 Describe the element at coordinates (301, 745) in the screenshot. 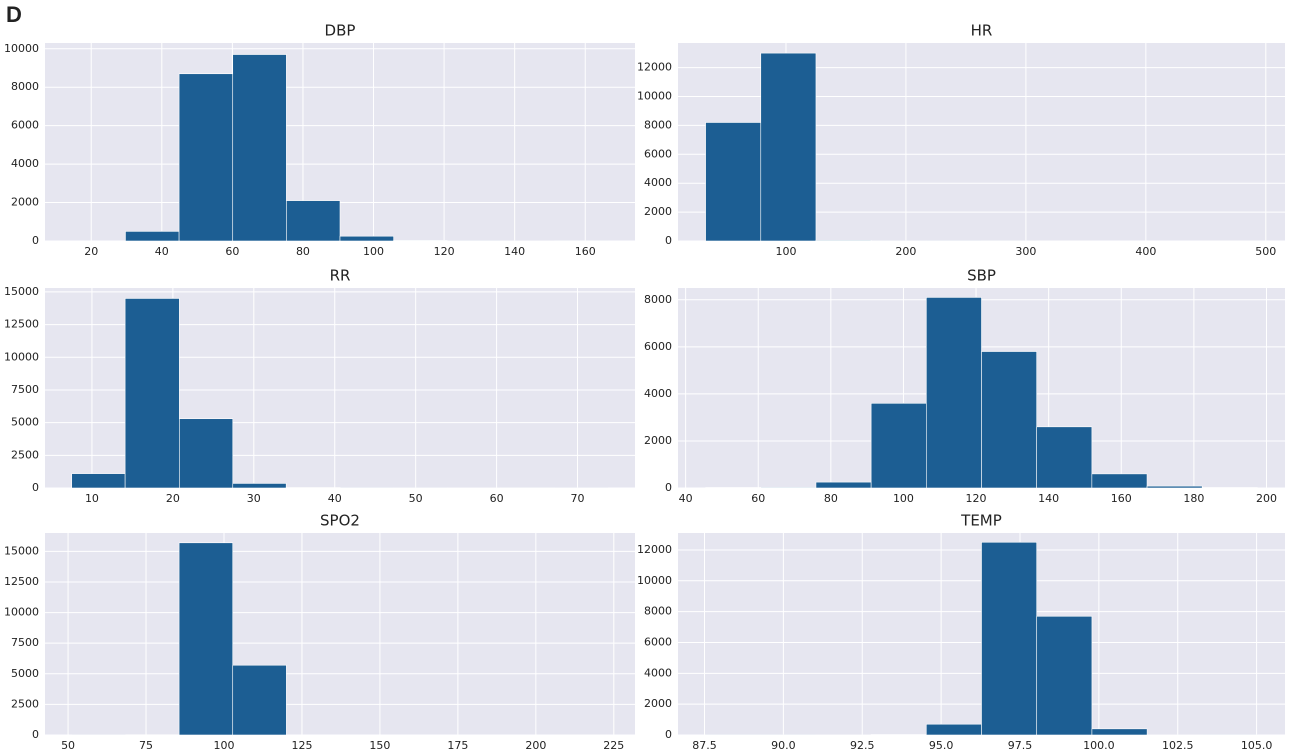

I see `x-tick-label: 125` at that location.